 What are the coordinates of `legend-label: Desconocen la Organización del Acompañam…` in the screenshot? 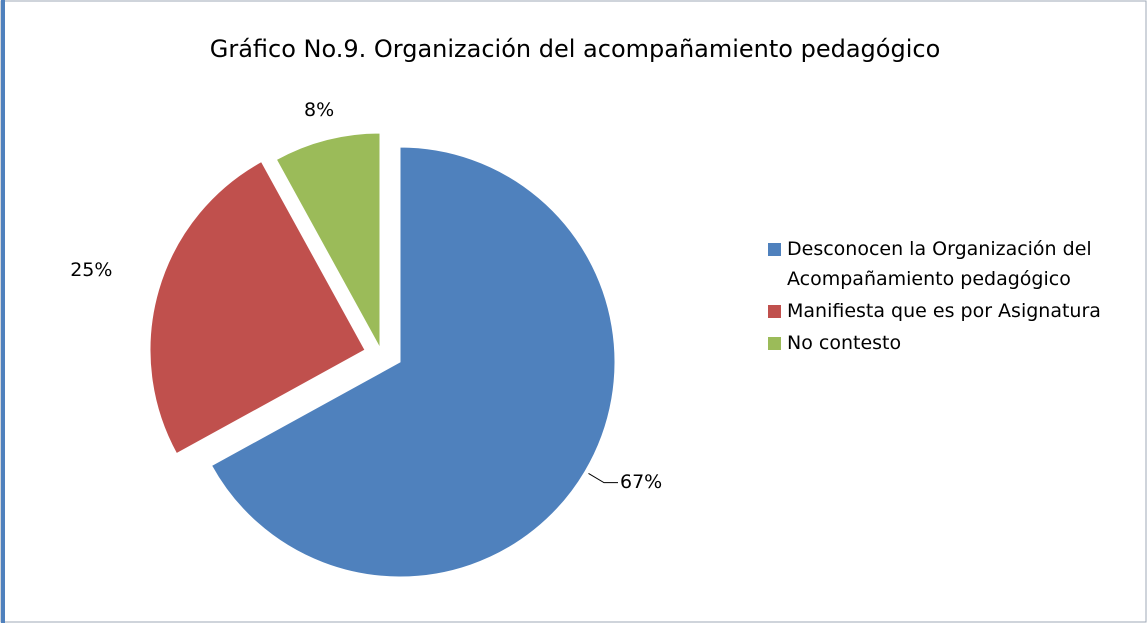 It's located at (939, 264).